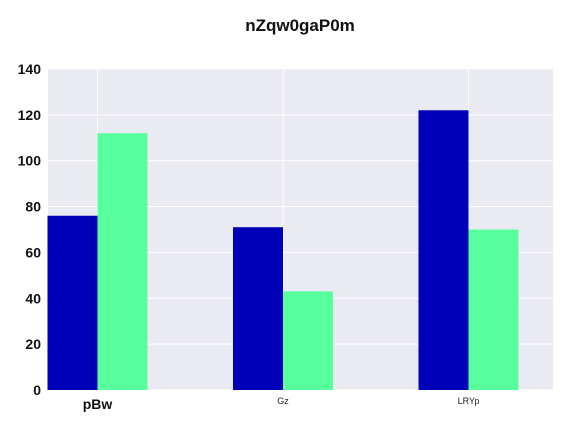  I want to click on bar-series1-Gz, so click(258, 308).